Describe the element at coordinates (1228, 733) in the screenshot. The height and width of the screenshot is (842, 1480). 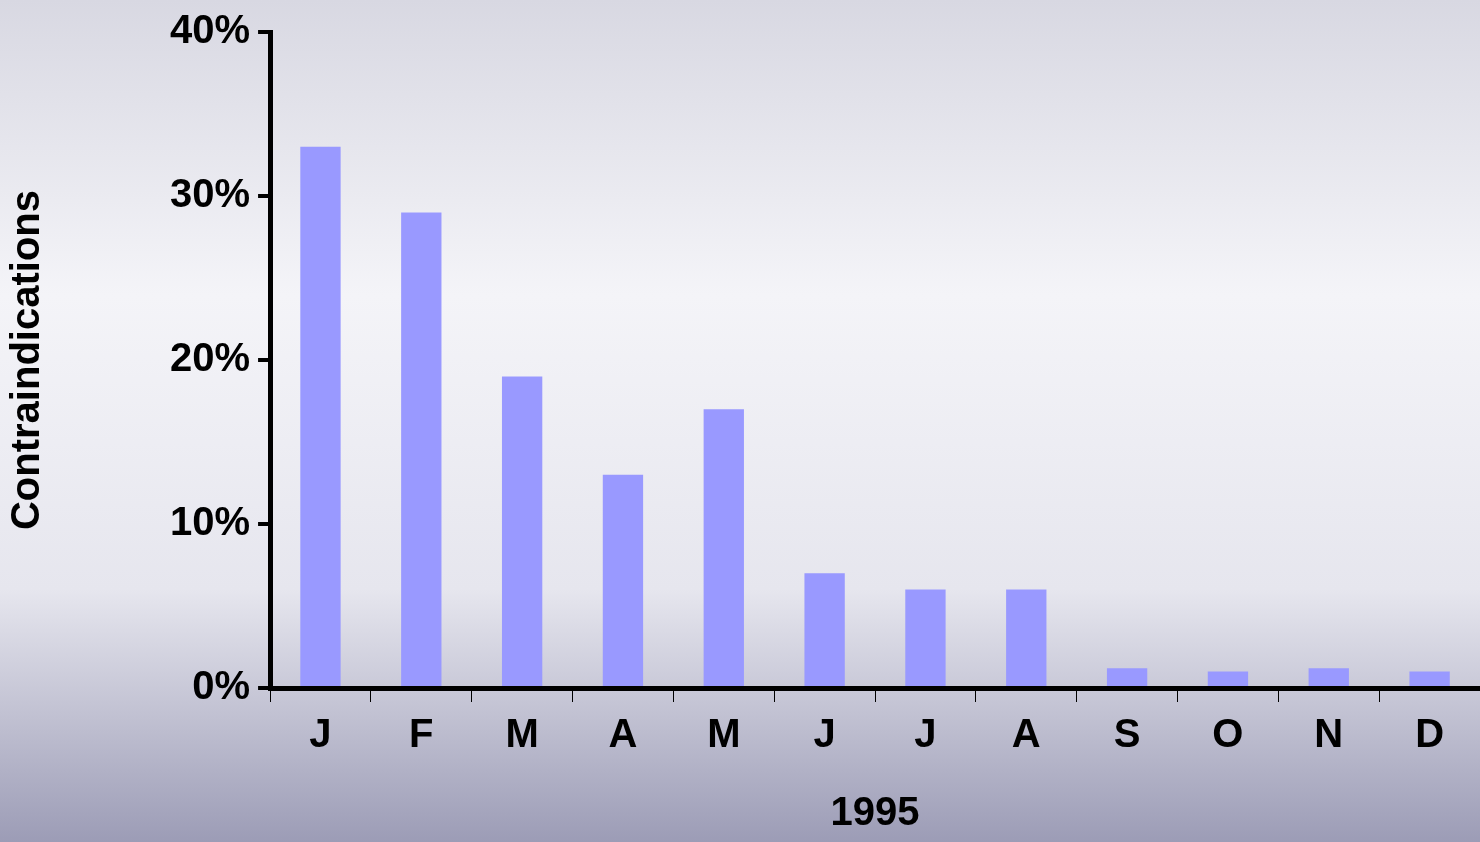
I see `x-tick-label: O` at that location.